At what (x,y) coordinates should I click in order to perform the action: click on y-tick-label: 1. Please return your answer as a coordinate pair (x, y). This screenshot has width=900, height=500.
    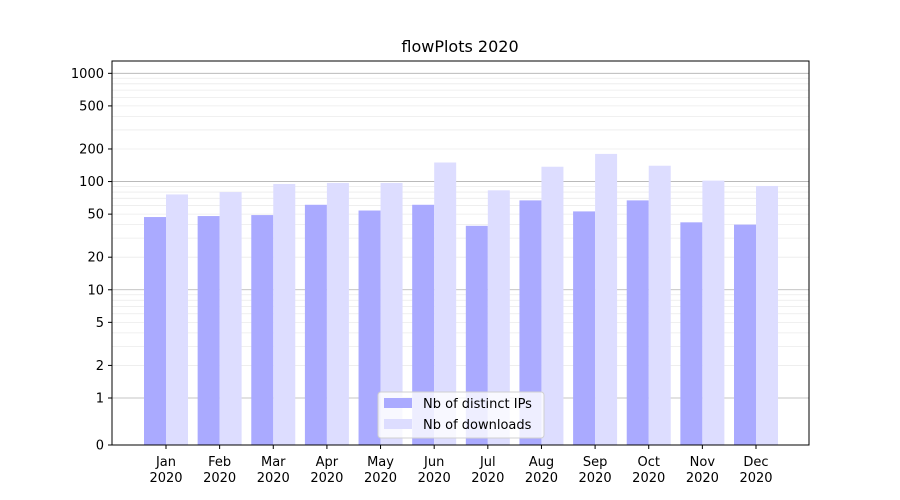
    Looking at the image, I should click on (100, 398).